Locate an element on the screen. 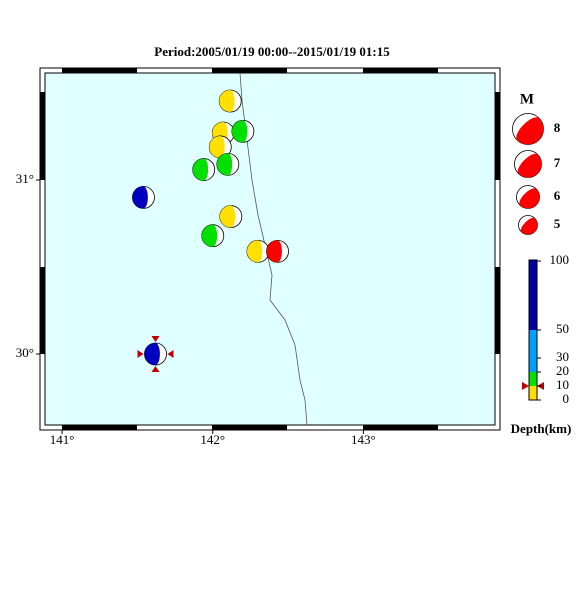 This screenshot has height=605, width=585. legend-label: 7 is located at coordinates (557, 162).